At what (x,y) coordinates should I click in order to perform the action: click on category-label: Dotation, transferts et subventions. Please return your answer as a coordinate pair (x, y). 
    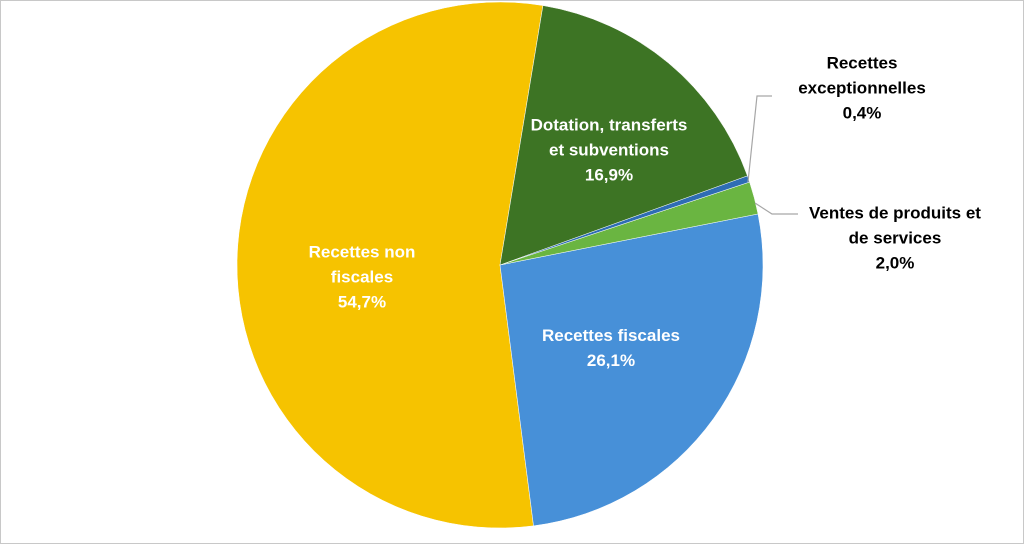
    Looking at the image, I should click on (609, 137).